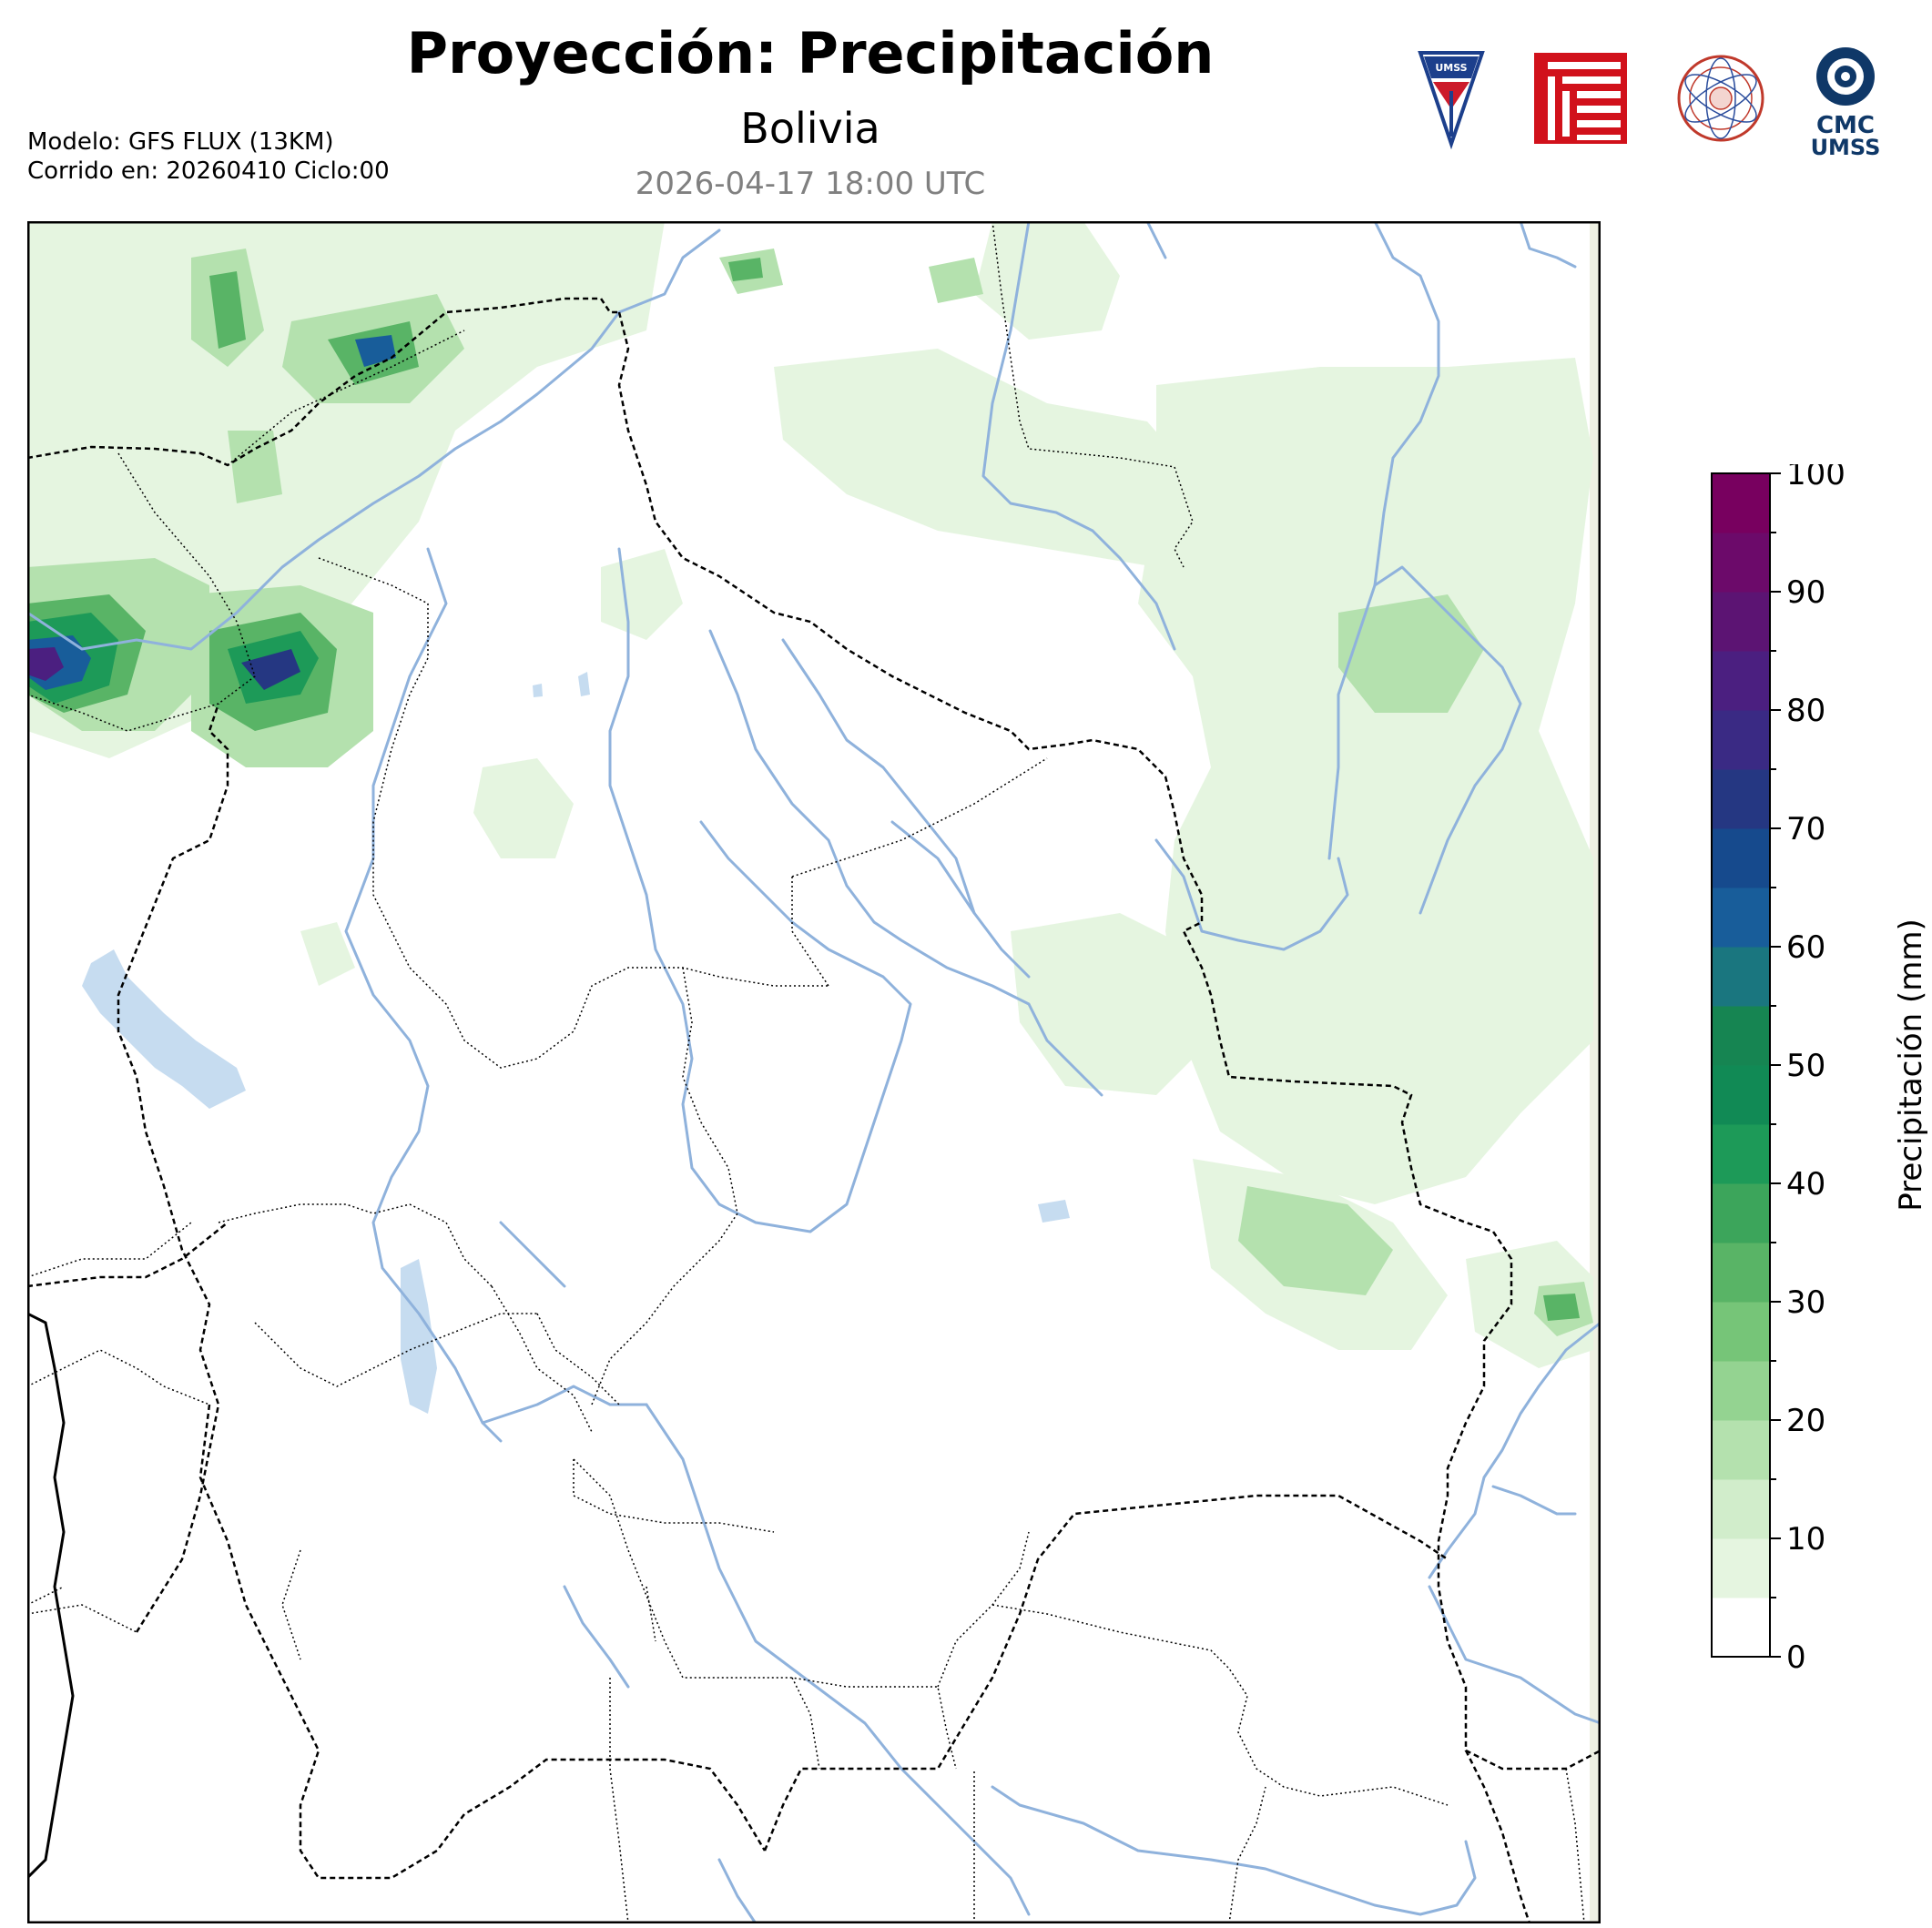 This screenshot has width=1932, height=1928. Describe the element at coordinates (164, 1029) in the screenshot. I see `lake-titicaca` at that location.